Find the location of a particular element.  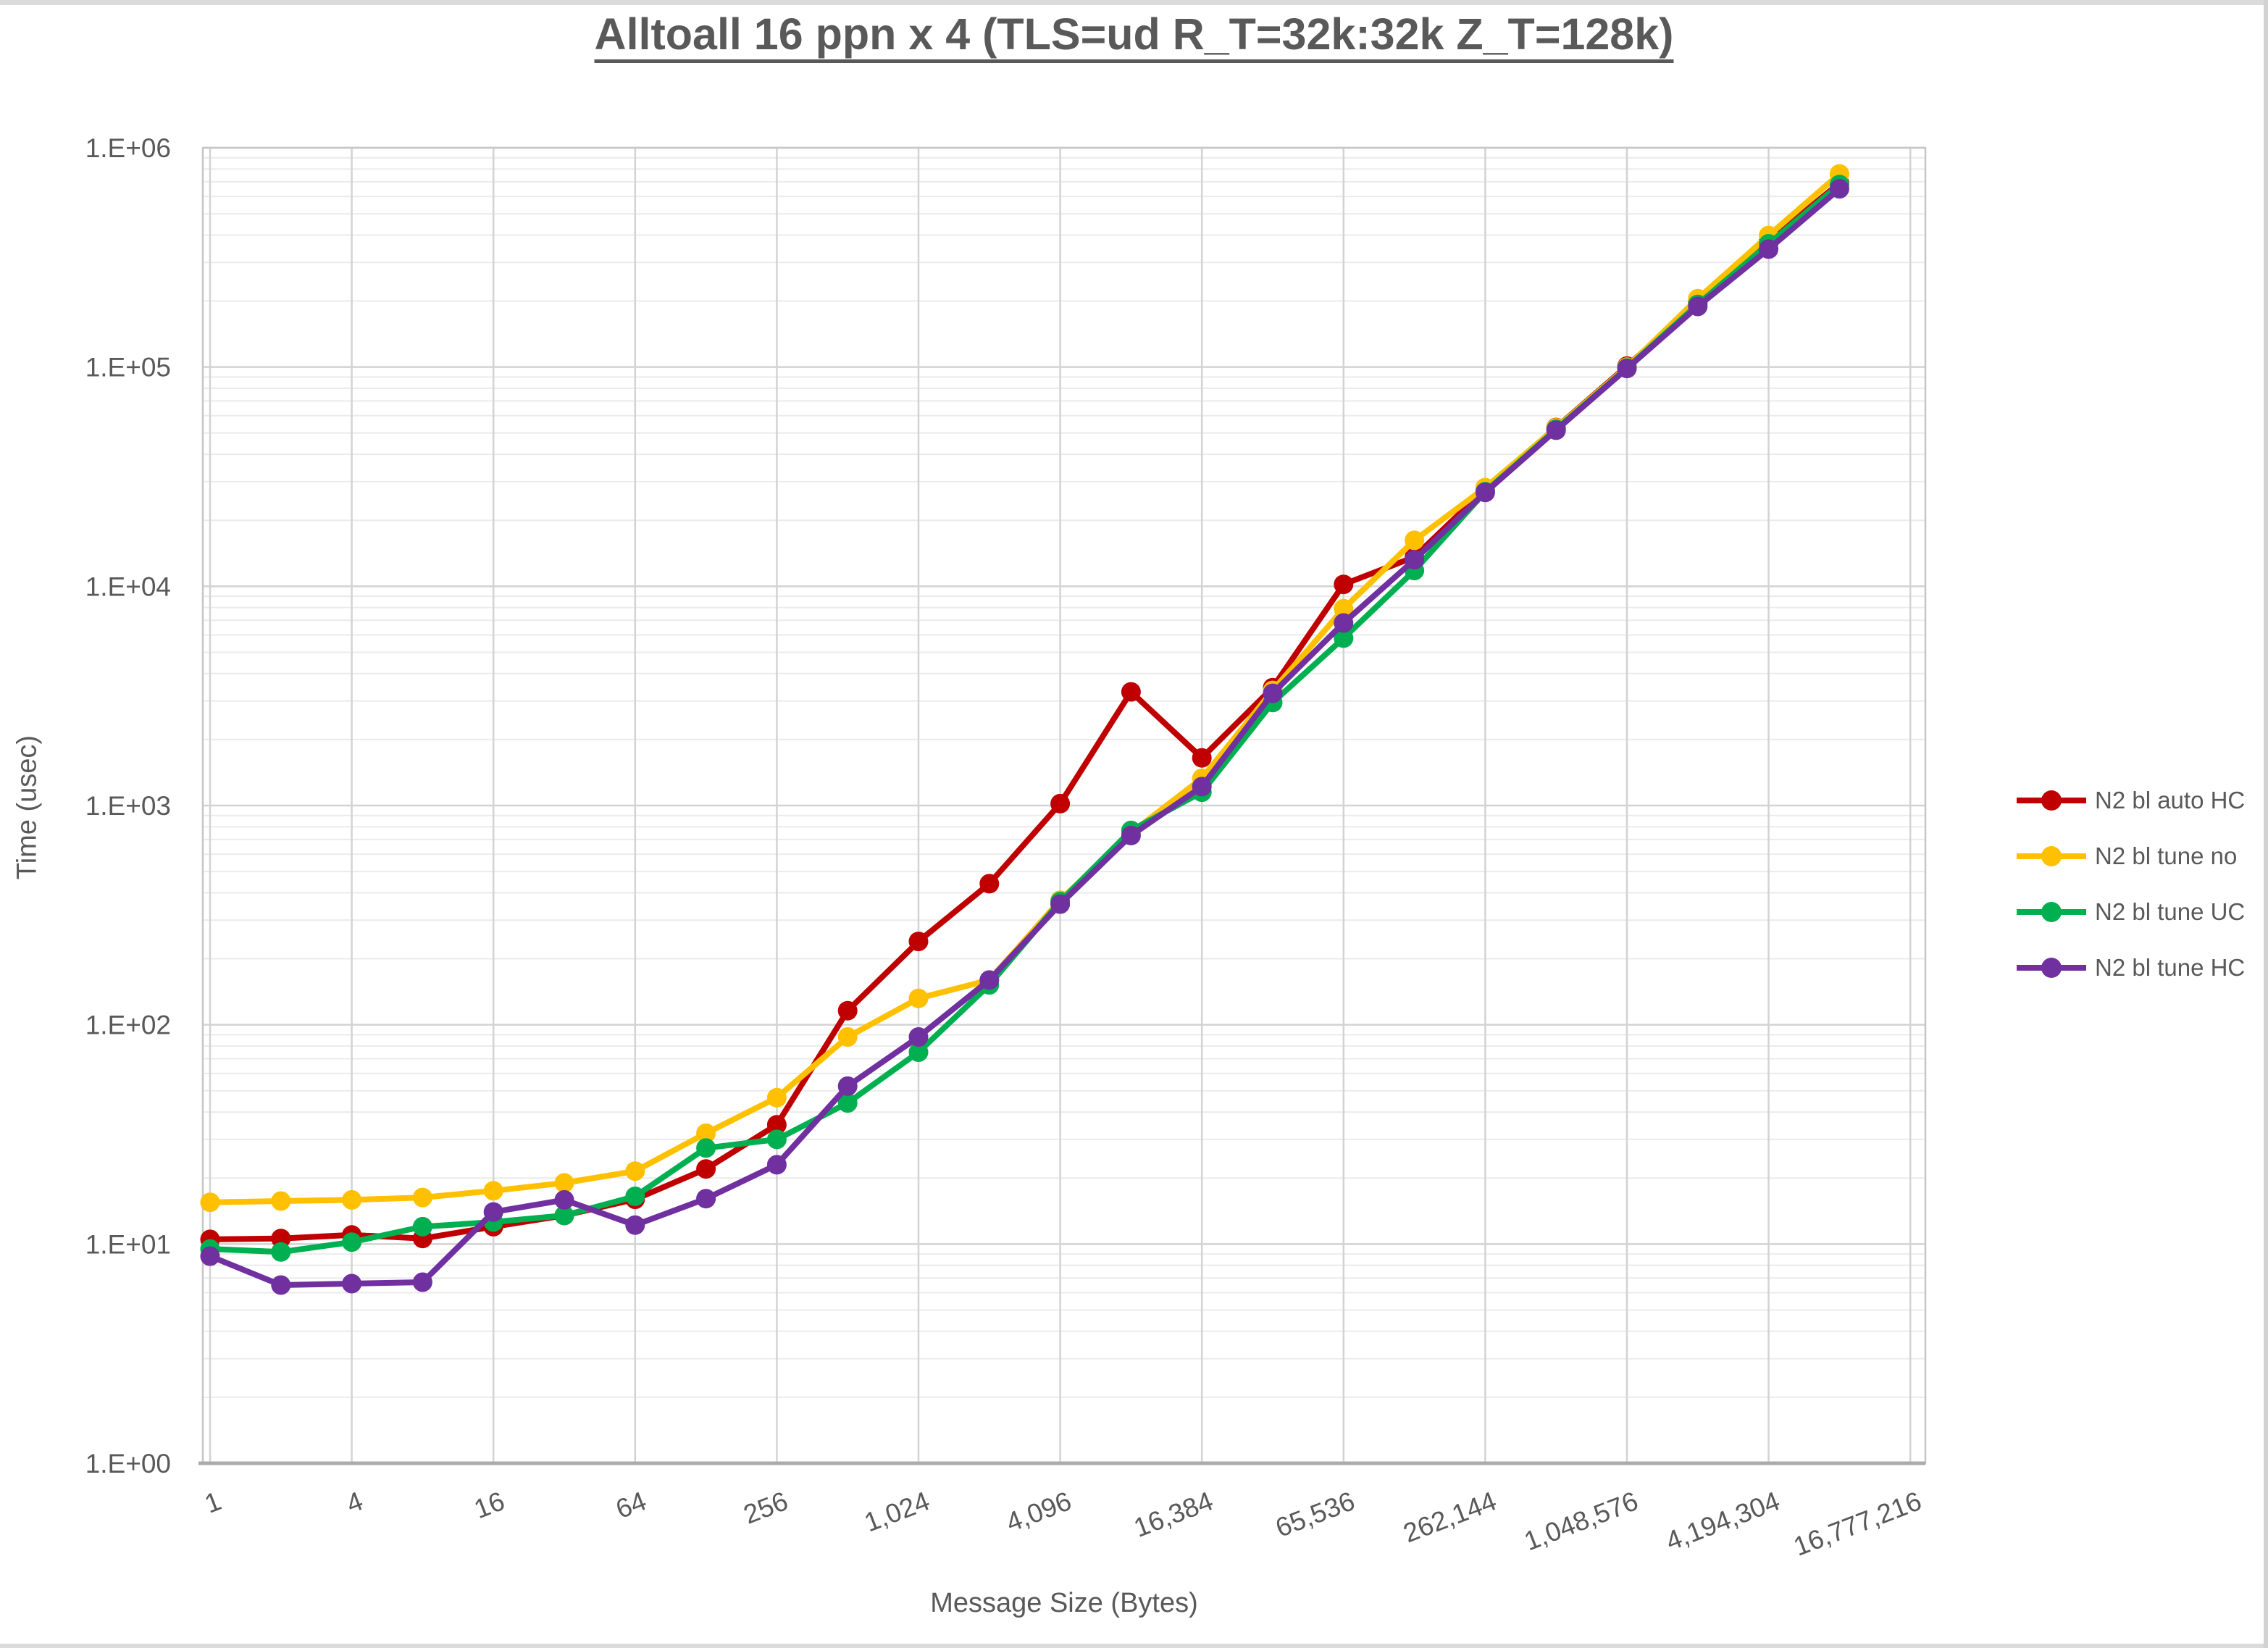

y-tick-label: 1.E+01 is located at coordinates (128, 1244).